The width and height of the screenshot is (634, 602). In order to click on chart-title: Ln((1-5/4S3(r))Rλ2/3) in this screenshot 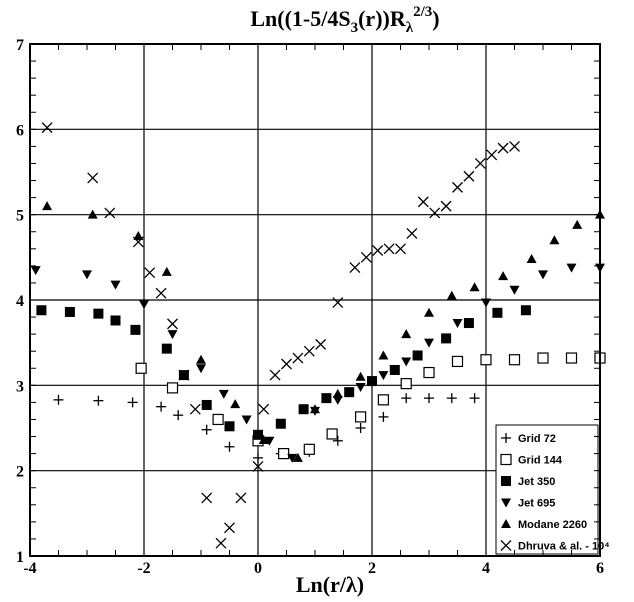, I will do `click(344, 20)`.